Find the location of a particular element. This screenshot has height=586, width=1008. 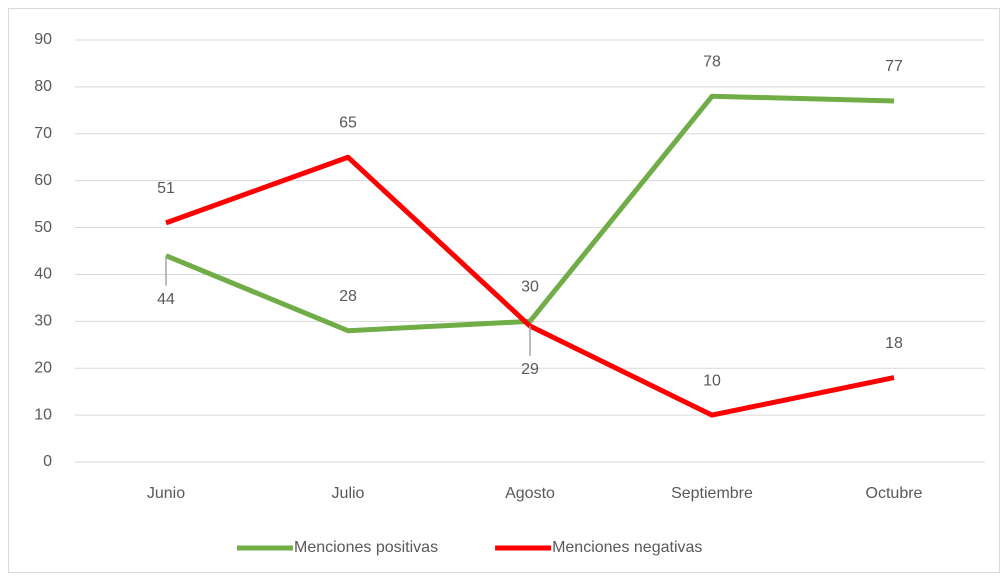

y-tick-label: 60 is located at coordinates (43, 180).